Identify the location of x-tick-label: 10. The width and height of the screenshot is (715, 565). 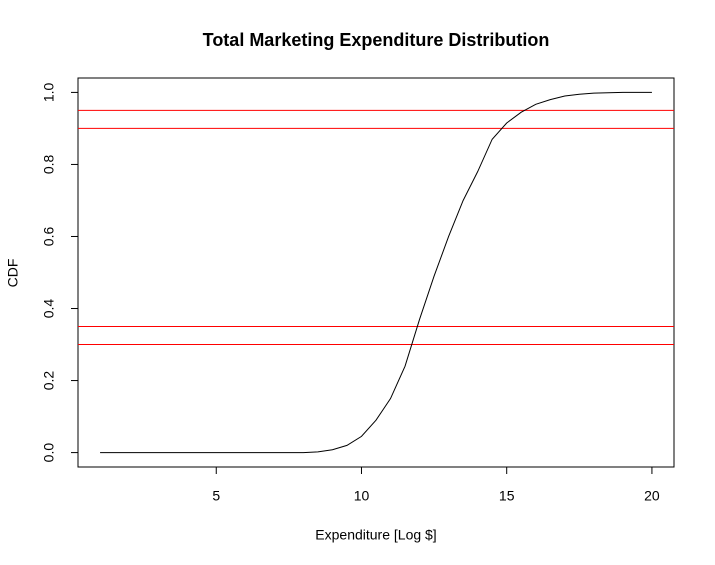
(362, 496).